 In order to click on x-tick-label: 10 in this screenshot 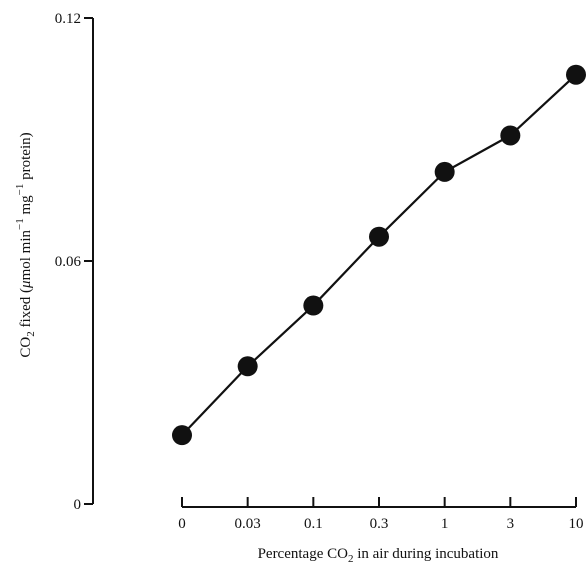, I will do `click(576, 524)`.